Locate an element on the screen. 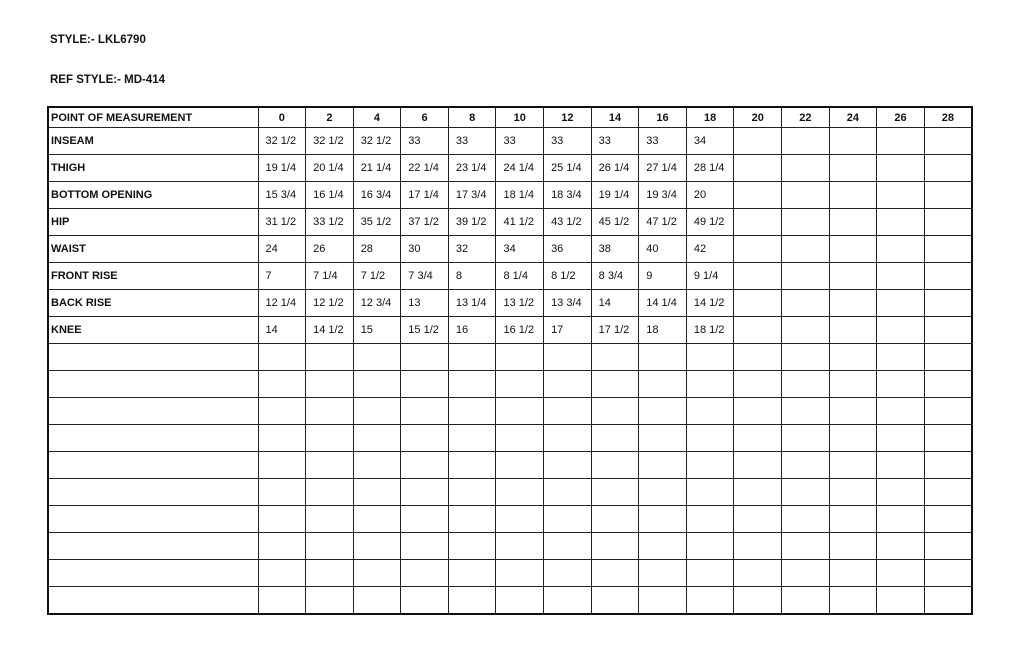 This screenshot has height=669, width=1024. measurement-label: BOTTOM OPENING is located at coordinates (153, 195).